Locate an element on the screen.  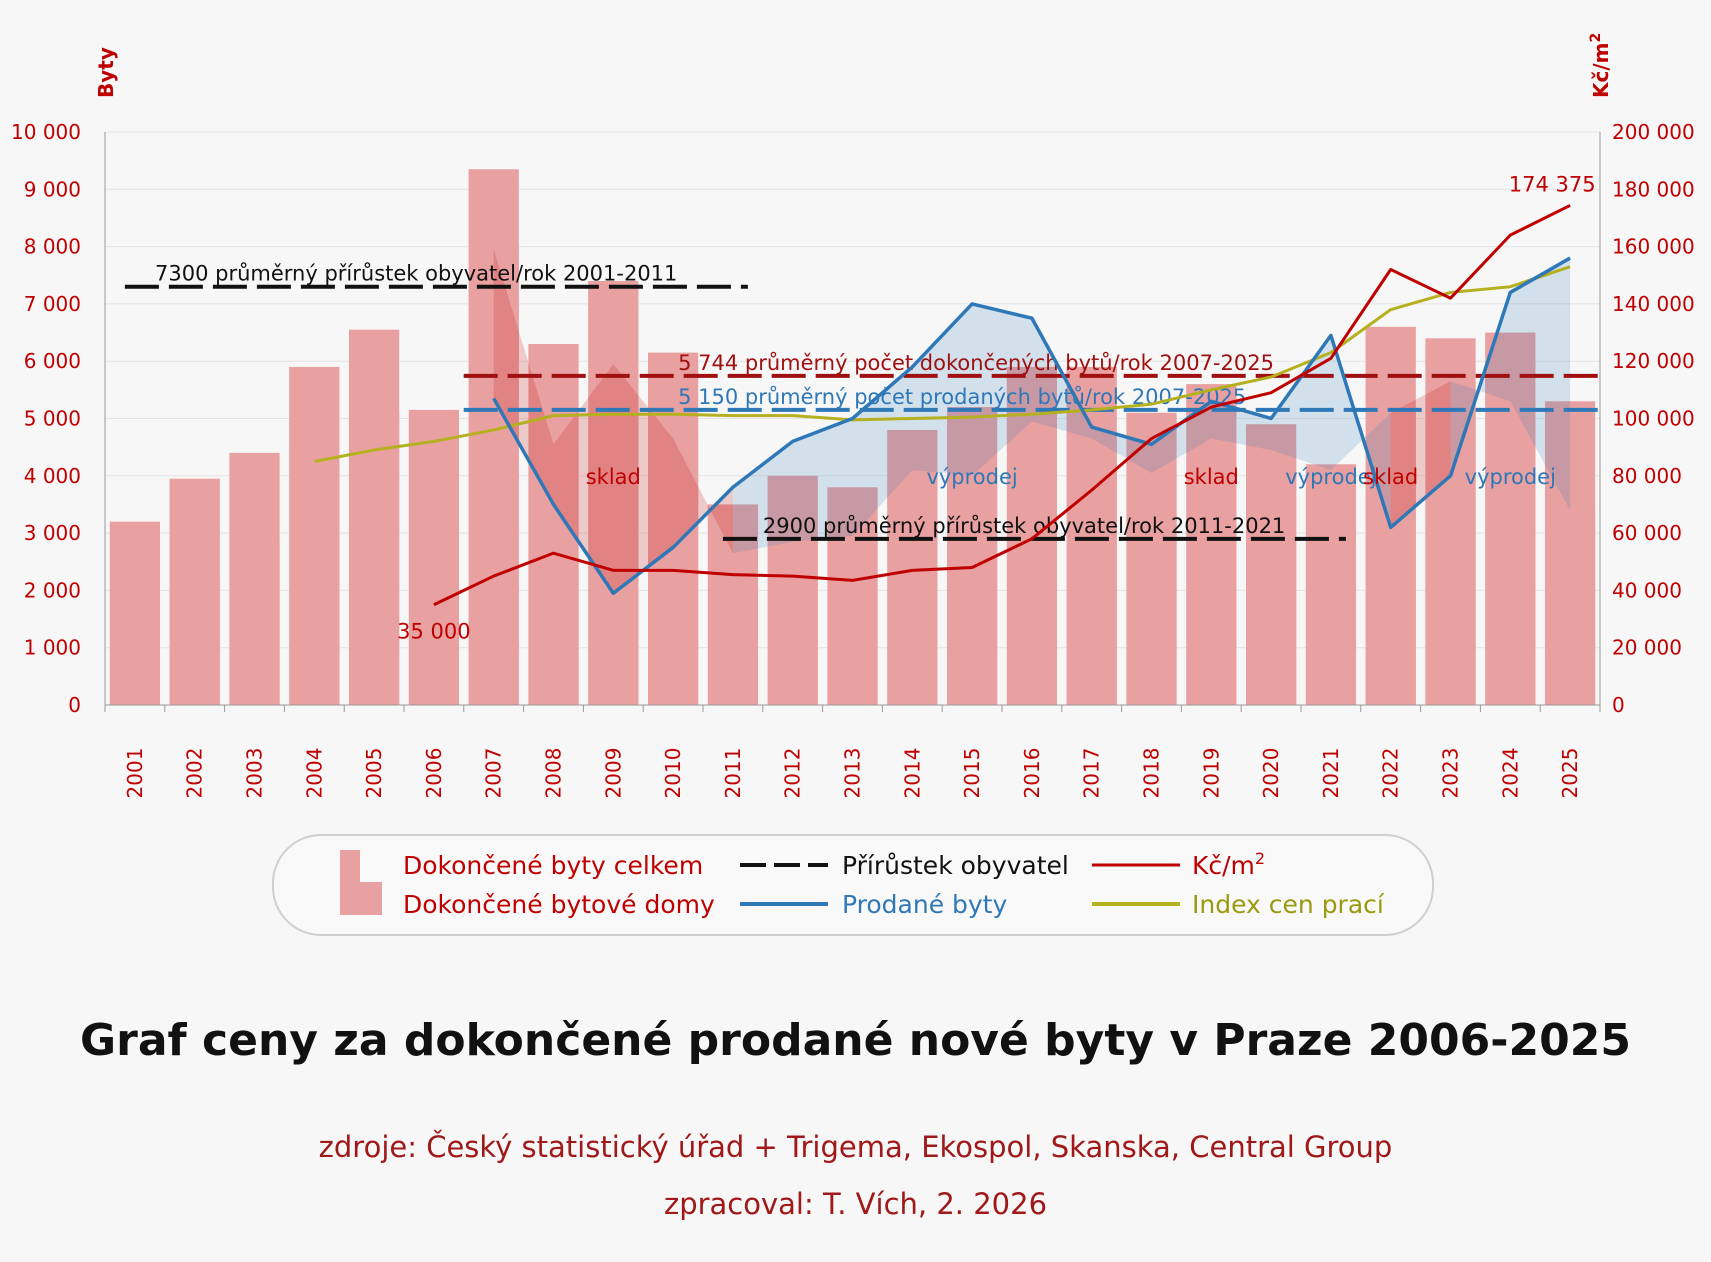
right-tick-label: 160 000 is located at coordinates (1653, 247).